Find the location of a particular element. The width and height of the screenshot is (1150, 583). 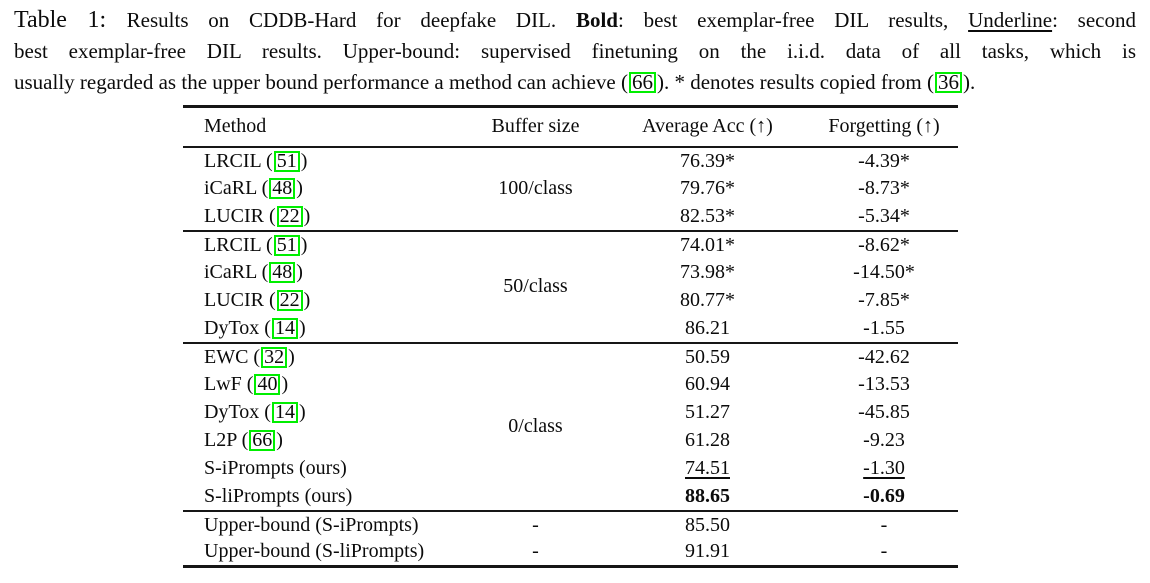

forgetting-cell: -8.62* is located at coordinates (884, 244).